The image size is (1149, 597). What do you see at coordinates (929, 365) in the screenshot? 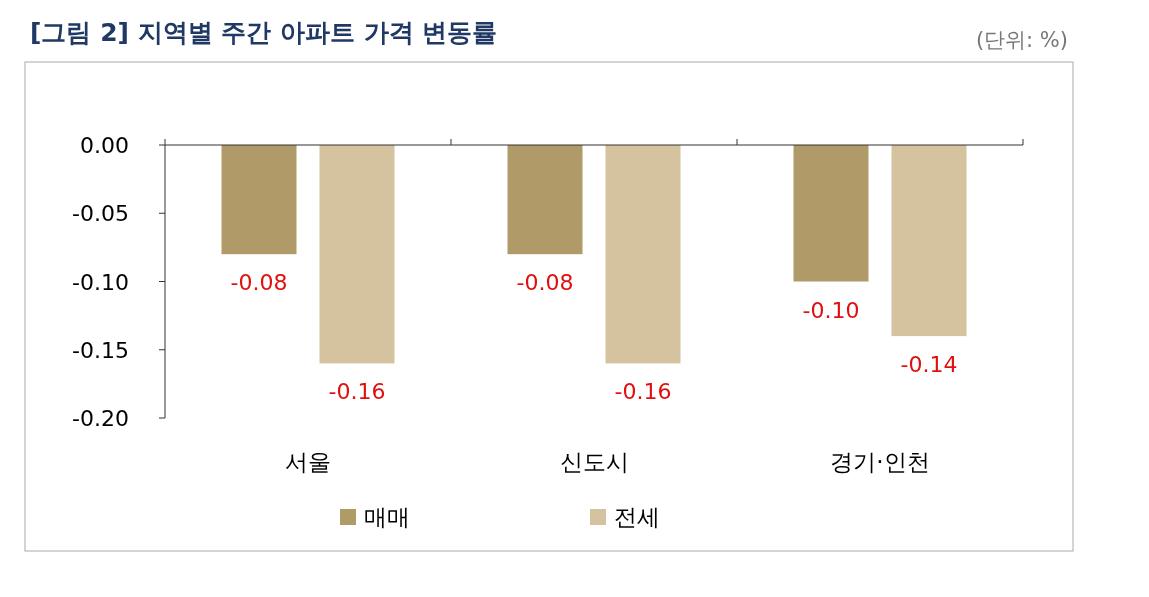
I see `data-label: -0.14` at bounding box center [929, 365].